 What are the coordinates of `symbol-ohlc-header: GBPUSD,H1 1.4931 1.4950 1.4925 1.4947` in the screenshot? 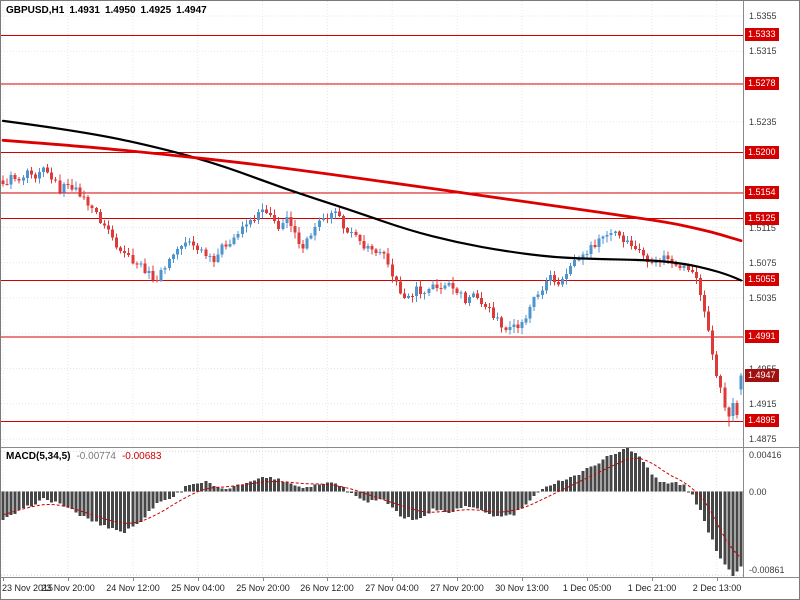 It's located at (109, 10).